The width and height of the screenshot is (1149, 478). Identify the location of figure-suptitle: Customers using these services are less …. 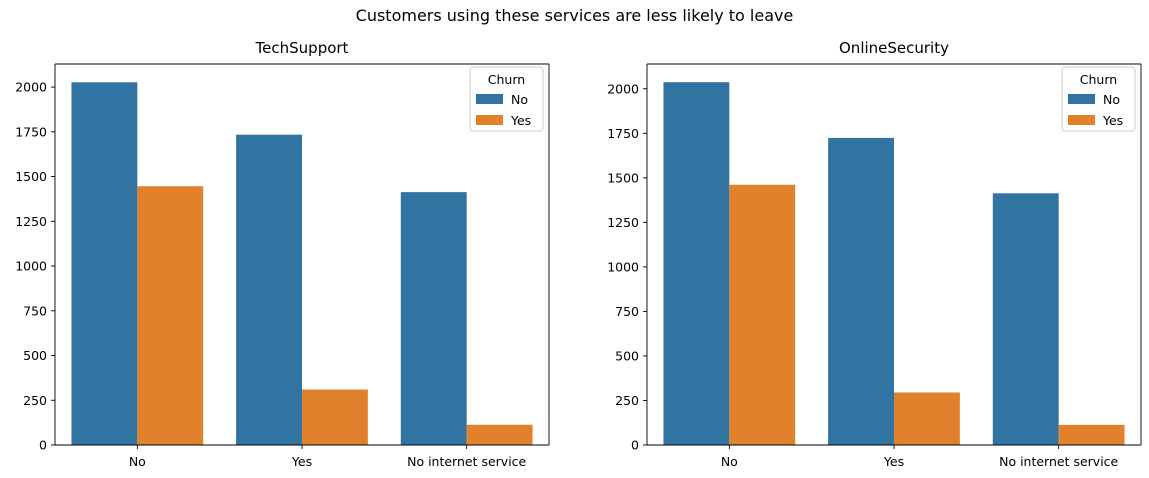
(574, 15).